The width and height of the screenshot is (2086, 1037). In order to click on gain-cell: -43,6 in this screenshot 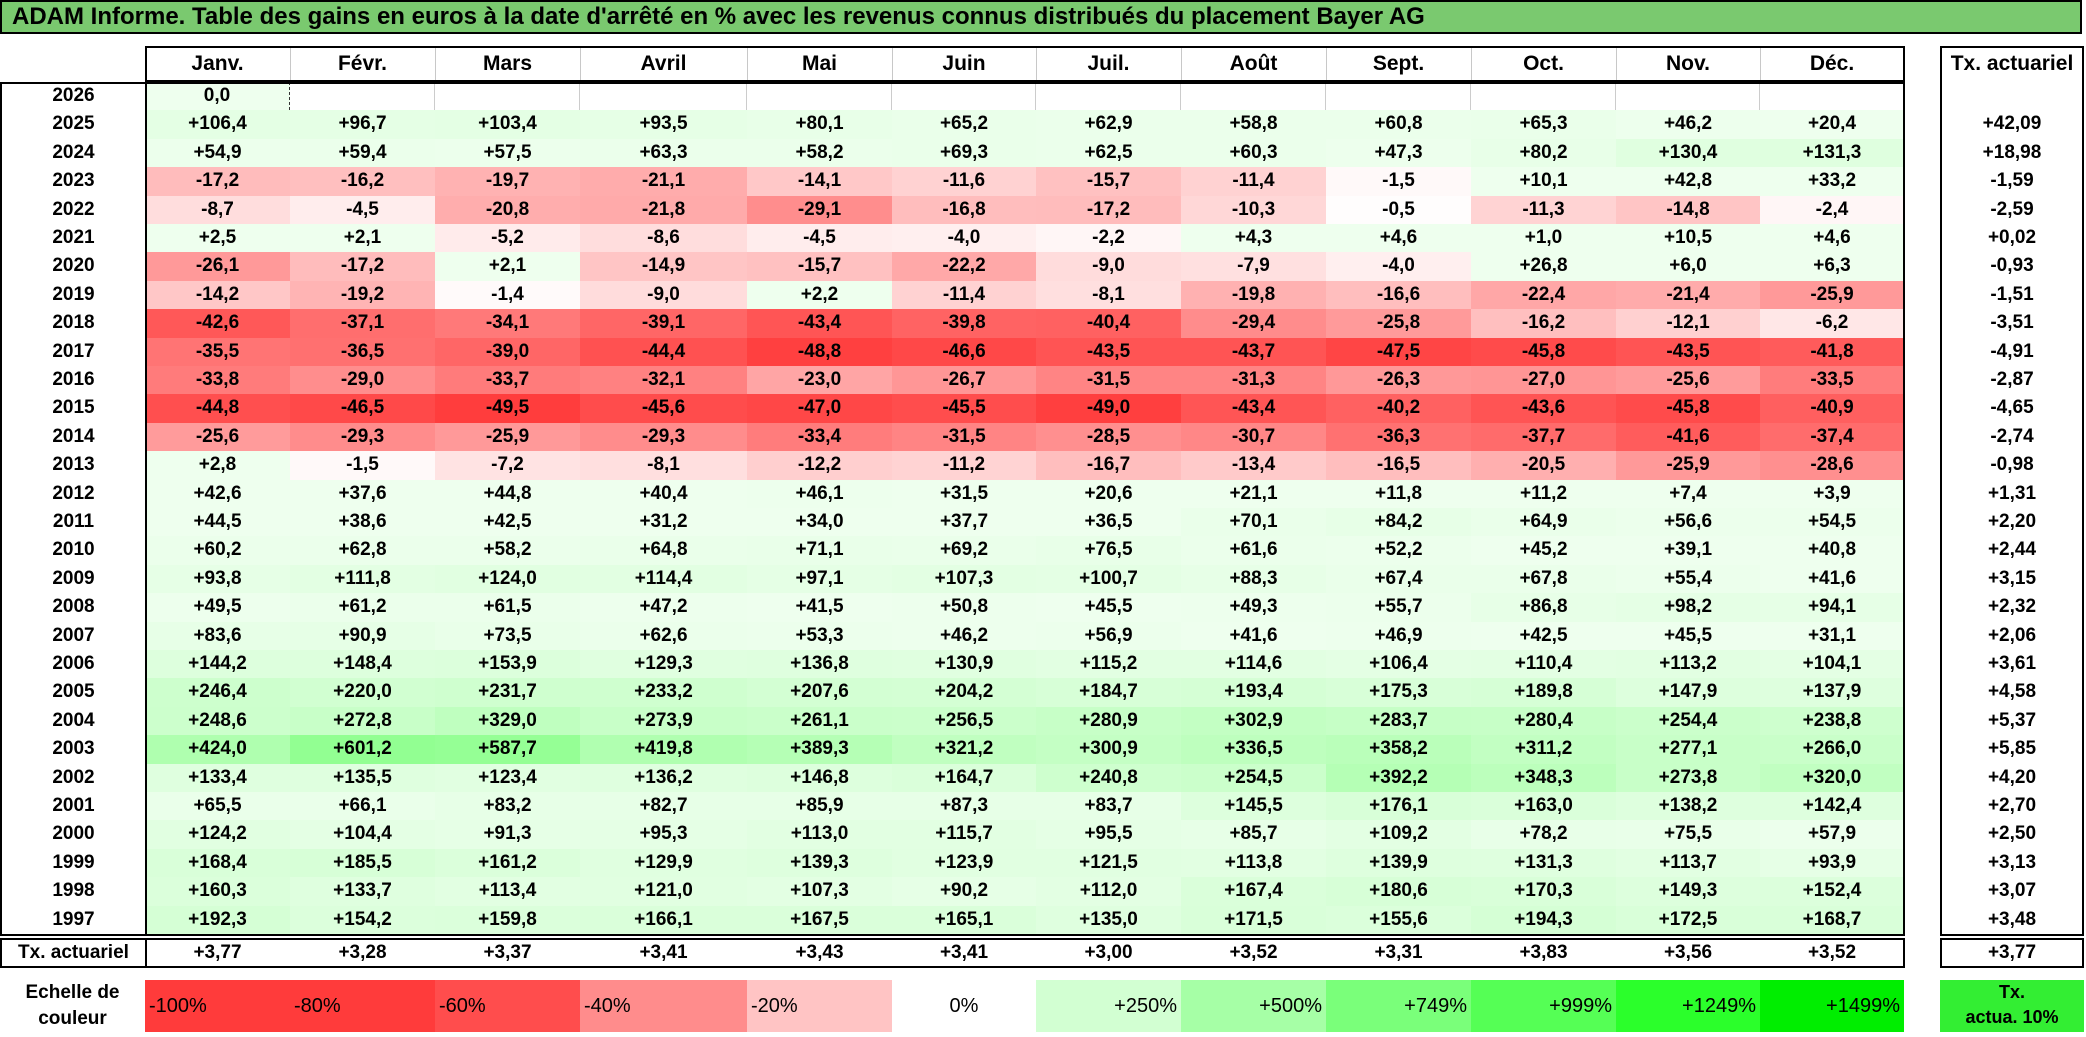, I will do `click(1543, 408)`.